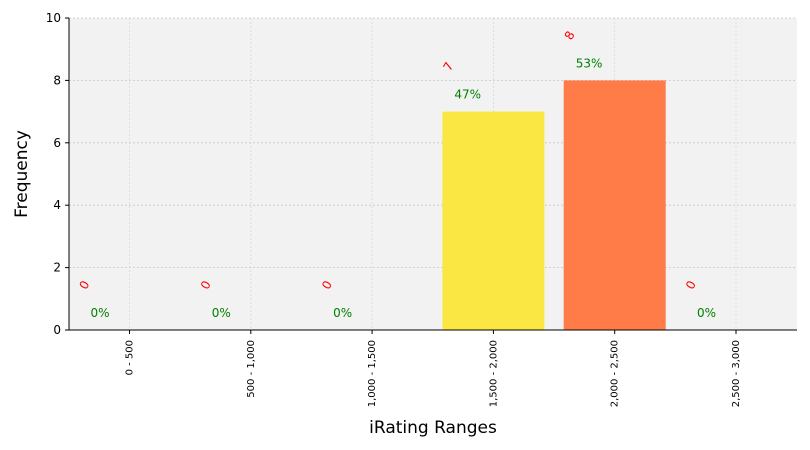  What do you see at coordinates (372, 373) in the screenshot?
I see `x-tick-label: 1,000 - 1,500` at bounding box center [372, 373].